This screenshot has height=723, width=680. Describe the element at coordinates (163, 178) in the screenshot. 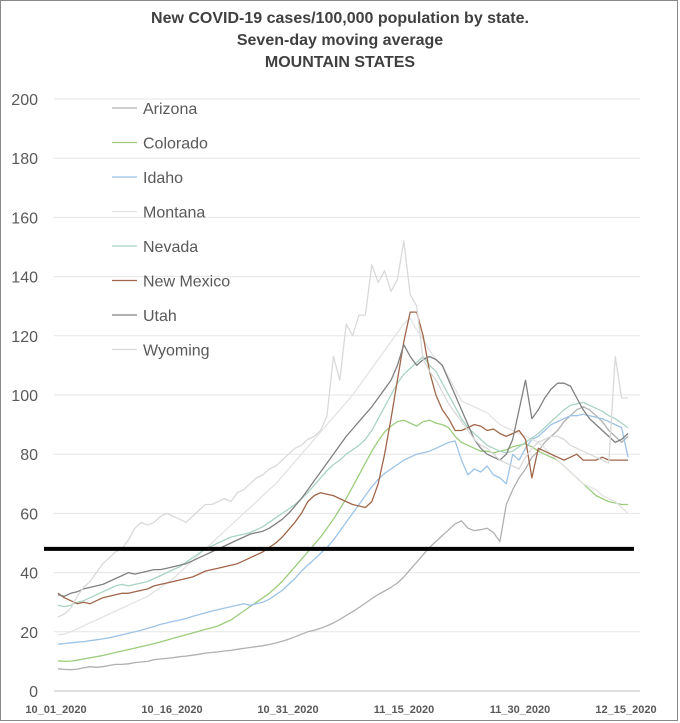

I see `legend-label: Idaho` at that location.